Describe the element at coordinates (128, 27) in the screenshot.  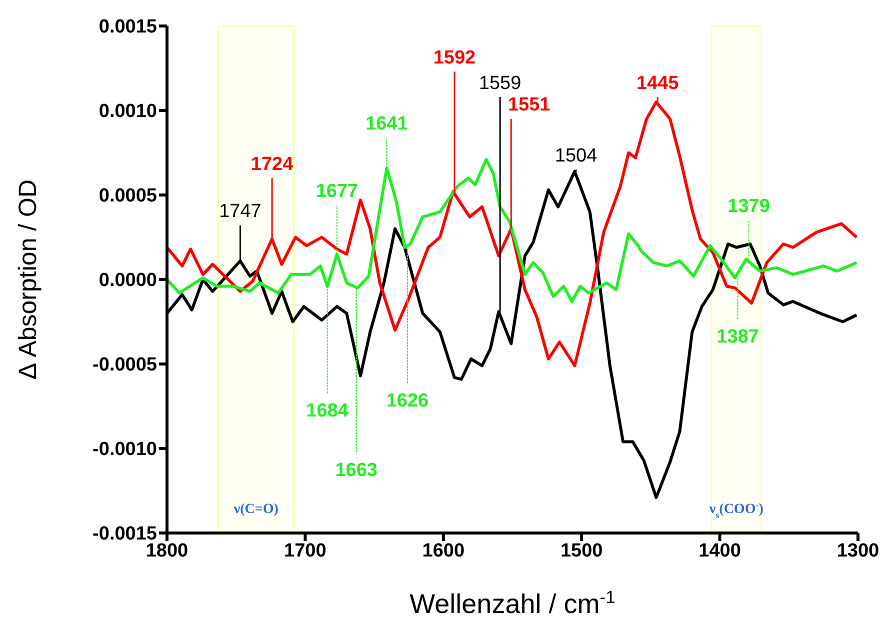
I see `y-tick-label: 0.0015` at that location.